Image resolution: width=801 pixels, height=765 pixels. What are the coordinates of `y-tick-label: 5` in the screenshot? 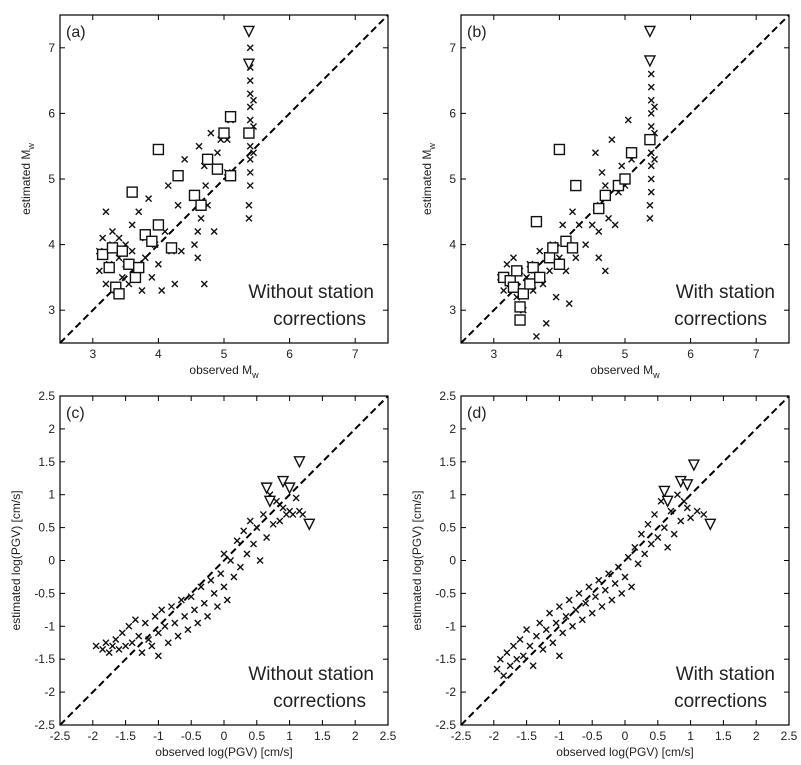 It's located at (452, 179).